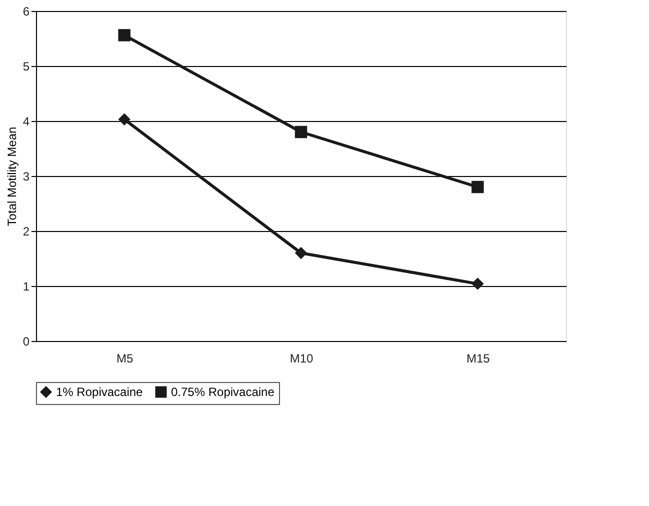 The height and width of the screenshot is (506, 649). I want to click on y-axis-title: Total Motility Mean, so click(11, 176).